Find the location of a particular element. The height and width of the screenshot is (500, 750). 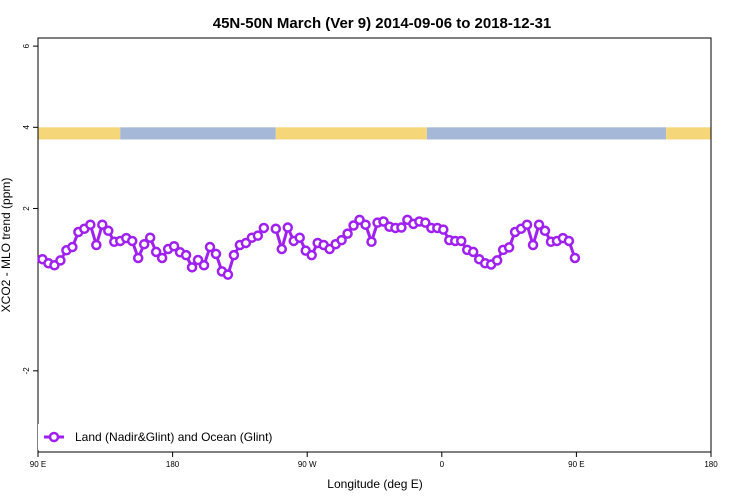

legend-box is located at coordinates (163, 437).